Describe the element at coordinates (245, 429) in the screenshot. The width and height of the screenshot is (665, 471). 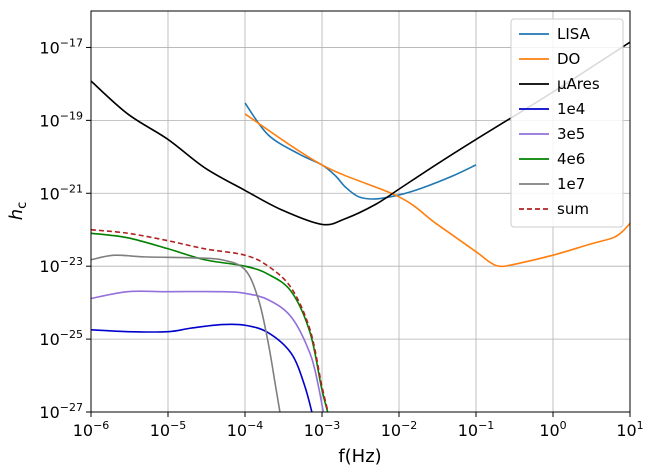
I see `x-tick-label-2: 10⁻⁴` at that location.